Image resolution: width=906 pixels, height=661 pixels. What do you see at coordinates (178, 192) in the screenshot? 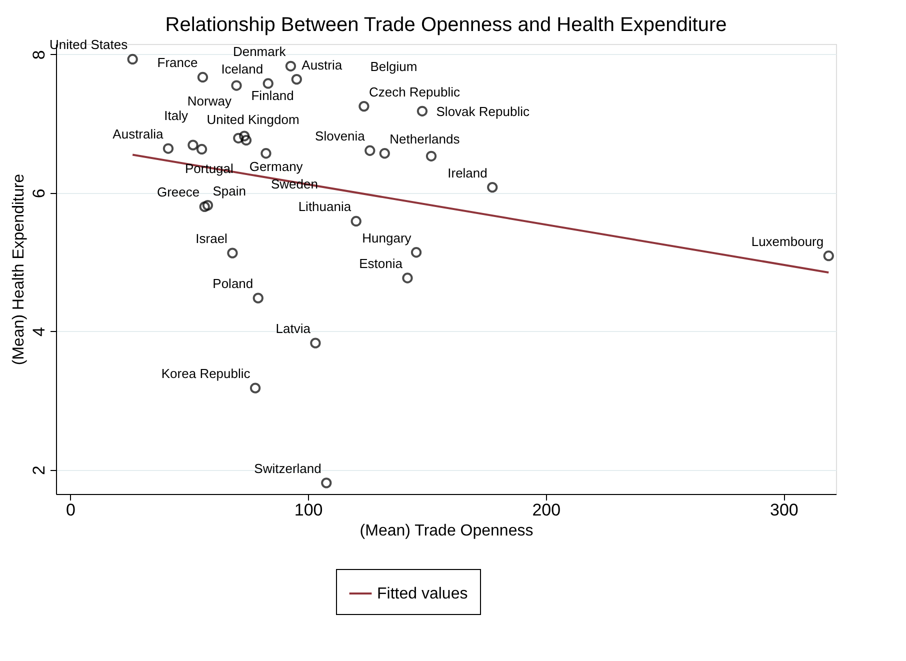
I see `annotation: Greece` at bounding box center [178, 192].